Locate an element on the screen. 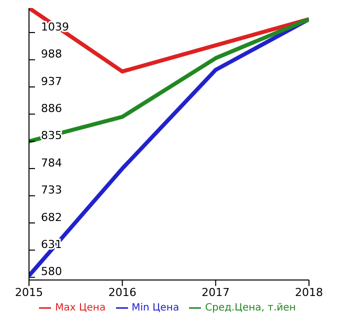  y-tick-label: 988 is located at coordinates (51, 54).